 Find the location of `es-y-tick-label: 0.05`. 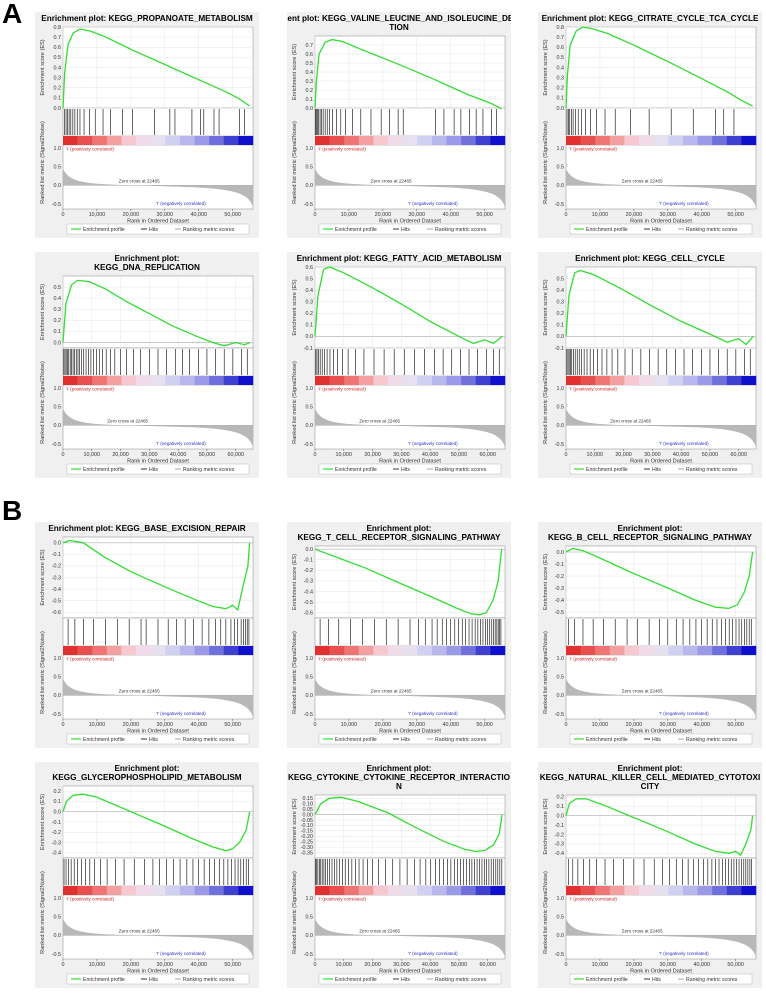

es-y-tick-label: 0.05 is located at coordinates (308, 810).